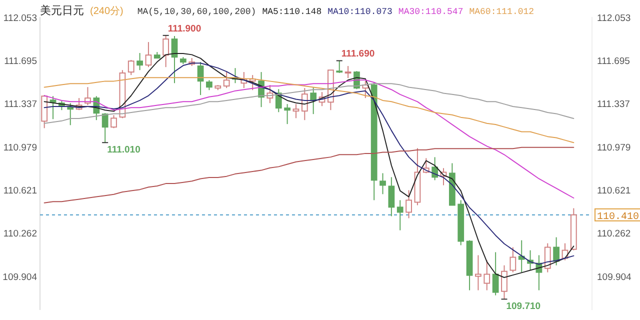  Describe the element at coordinates (523, 306) in the screenshot. I see `annotation: 109.710` at that location.